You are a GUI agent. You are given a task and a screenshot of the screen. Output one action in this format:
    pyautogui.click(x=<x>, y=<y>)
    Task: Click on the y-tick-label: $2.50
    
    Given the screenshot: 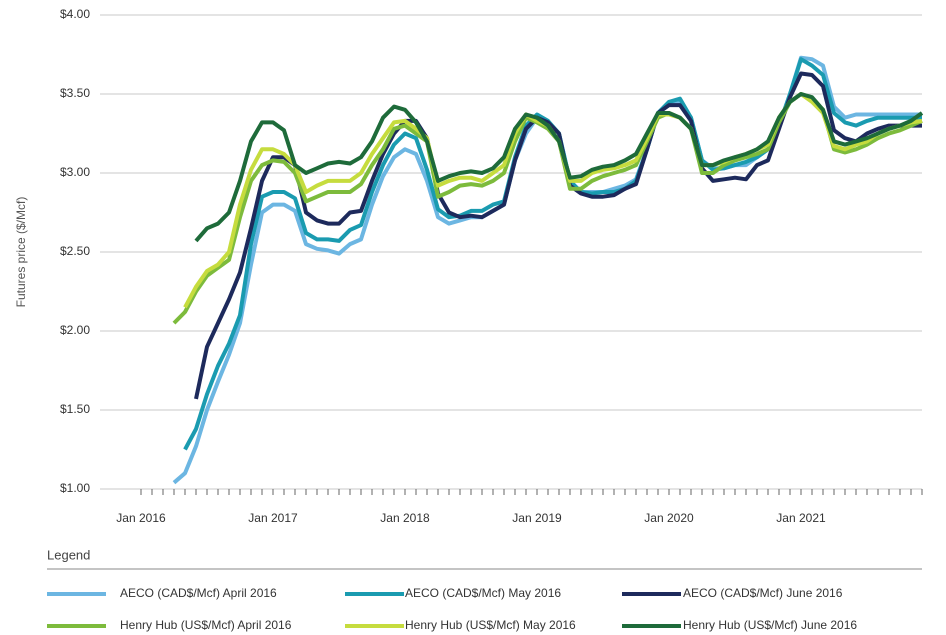 What is the action you would take?
    pyautogui.click(x=75, y=251)
    